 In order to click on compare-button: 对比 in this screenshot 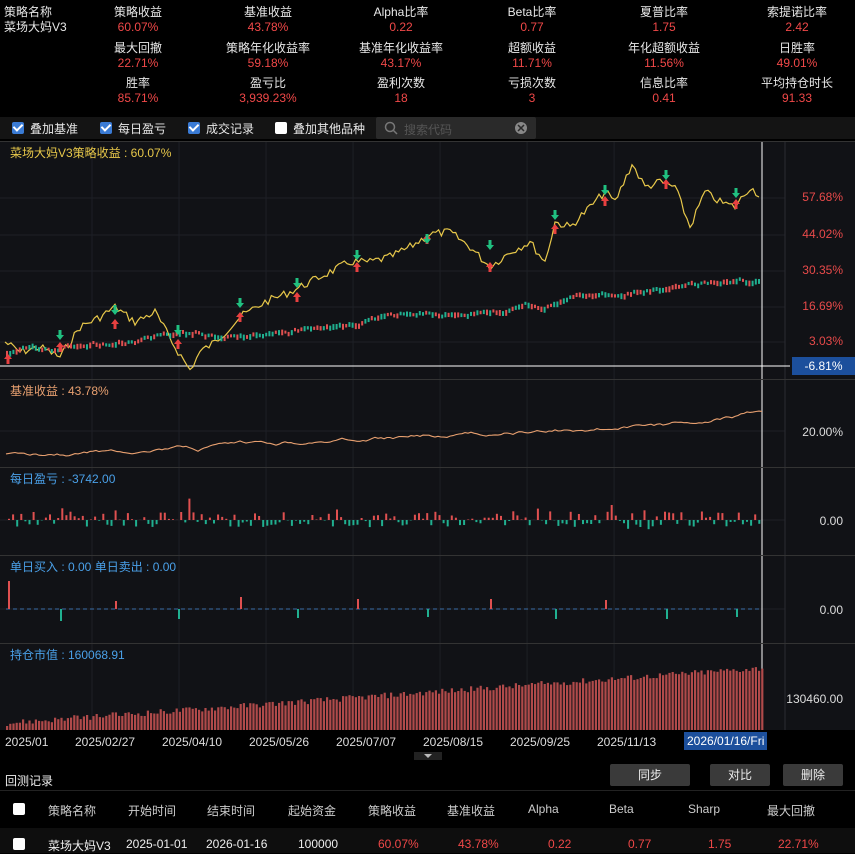, I will do `click(740, 775)`.